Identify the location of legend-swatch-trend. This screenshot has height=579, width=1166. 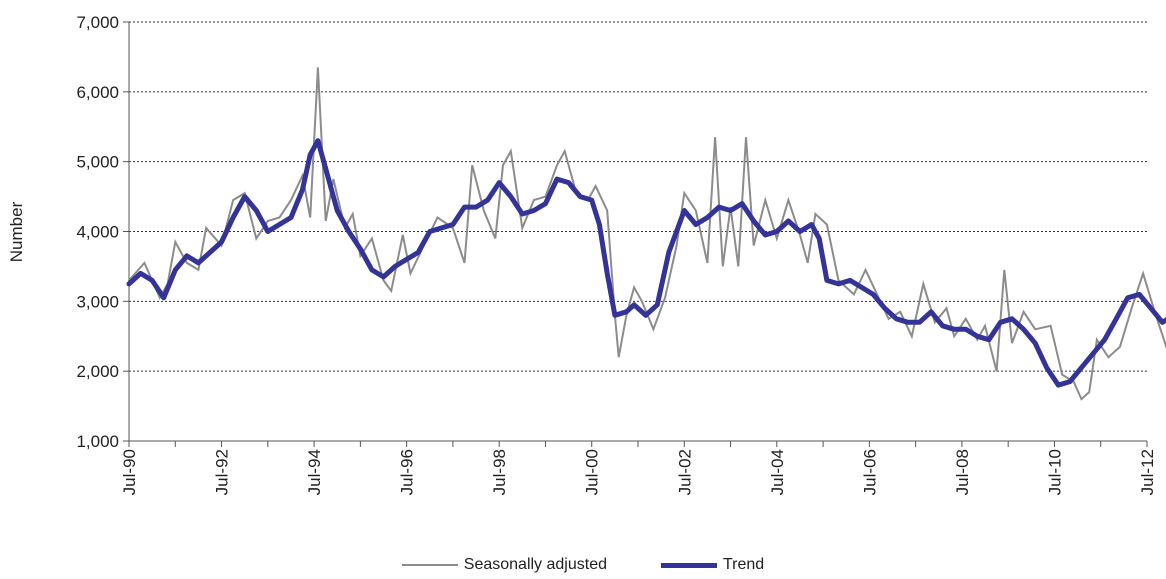
(689, 565).